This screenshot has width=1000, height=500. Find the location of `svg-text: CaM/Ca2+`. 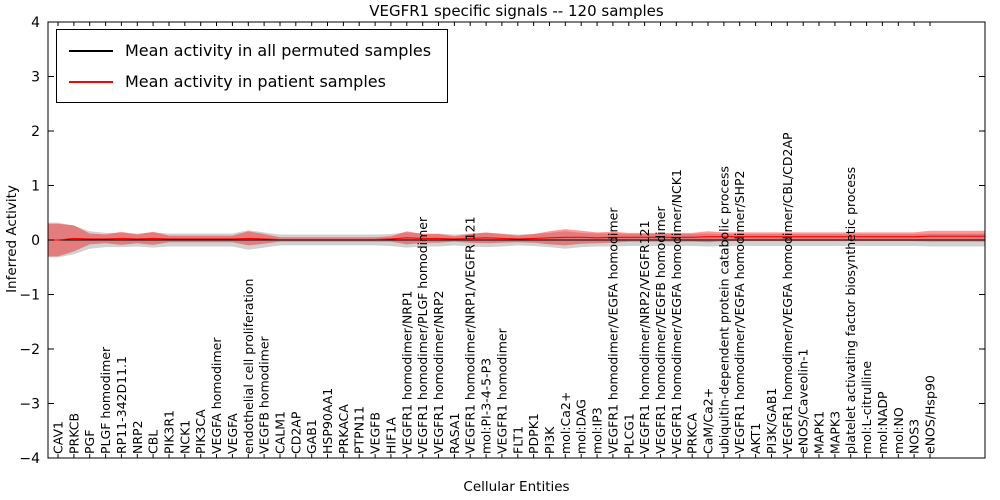

svg-text: CaM/Ca2+ is located at coordinates (708, 421).